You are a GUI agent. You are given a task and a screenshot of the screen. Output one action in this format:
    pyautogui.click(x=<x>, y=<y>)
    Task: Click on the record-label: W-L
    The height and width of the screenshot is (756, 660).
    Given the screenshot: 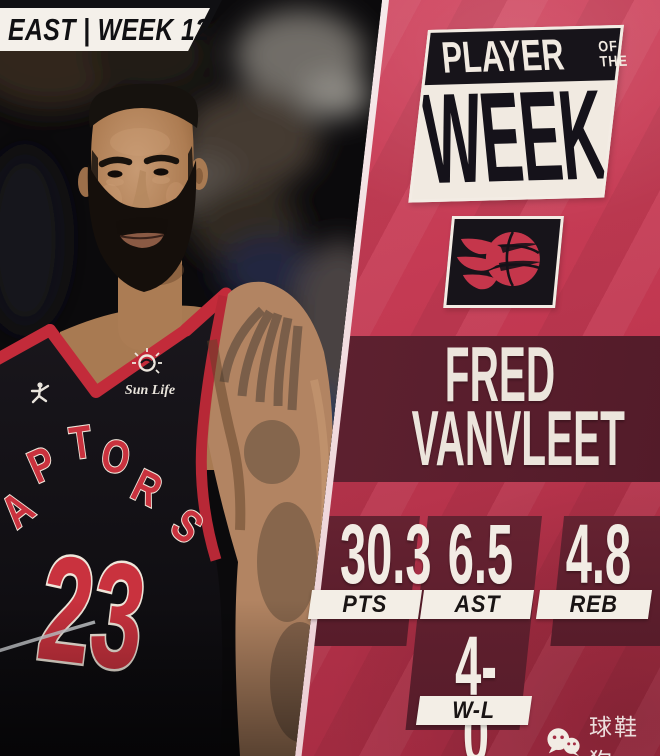 What is the action you would take?
    pyautogui.click(x=474, y=710)
    